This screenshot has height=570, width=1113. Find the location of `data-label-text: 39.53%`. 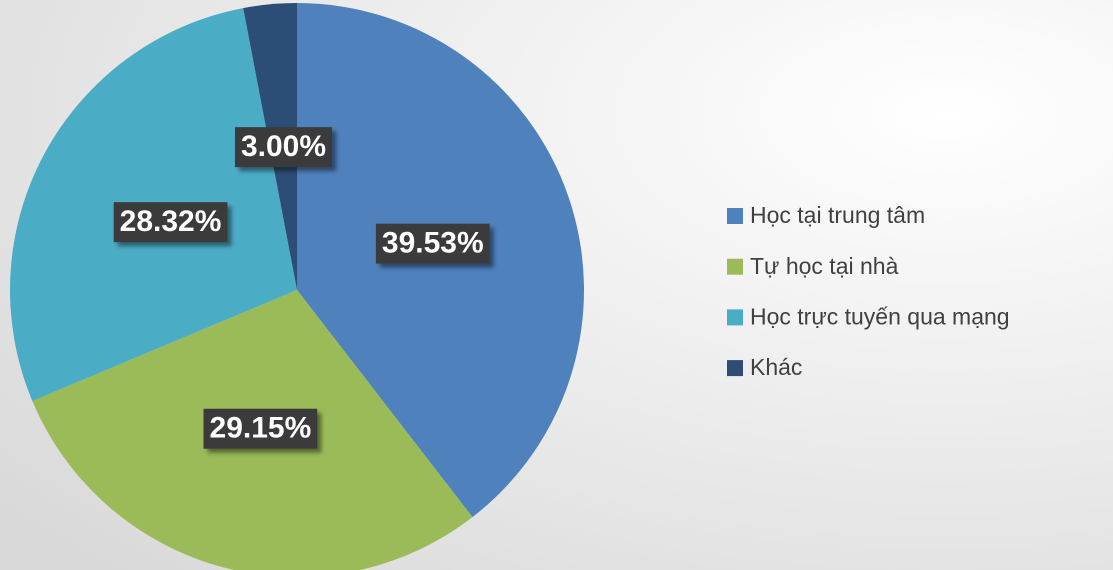

data-label-text: 39.53% is located at coordinates (433, 243).